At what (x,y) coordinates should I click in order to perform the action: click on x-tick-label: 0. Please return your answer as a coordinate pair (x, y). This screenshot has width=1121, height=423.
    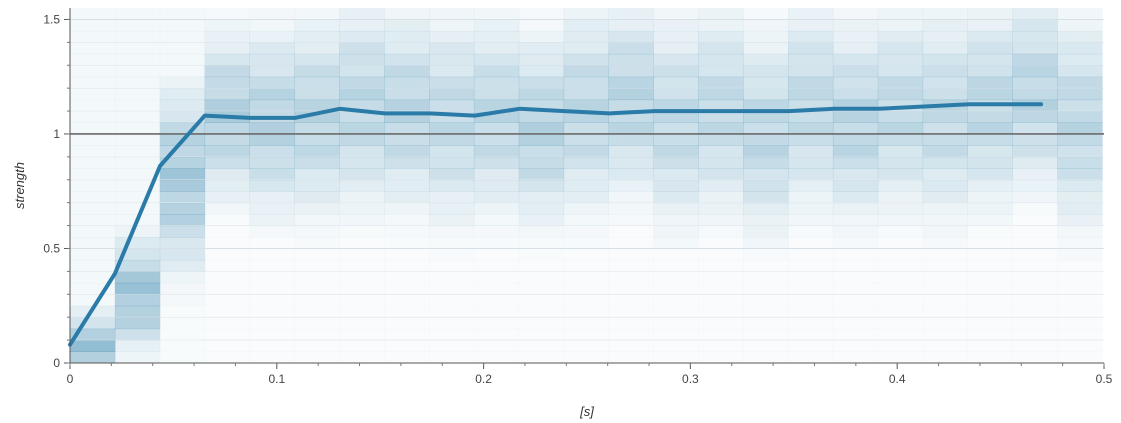
    Looking at the image, I should click on (70, 379).